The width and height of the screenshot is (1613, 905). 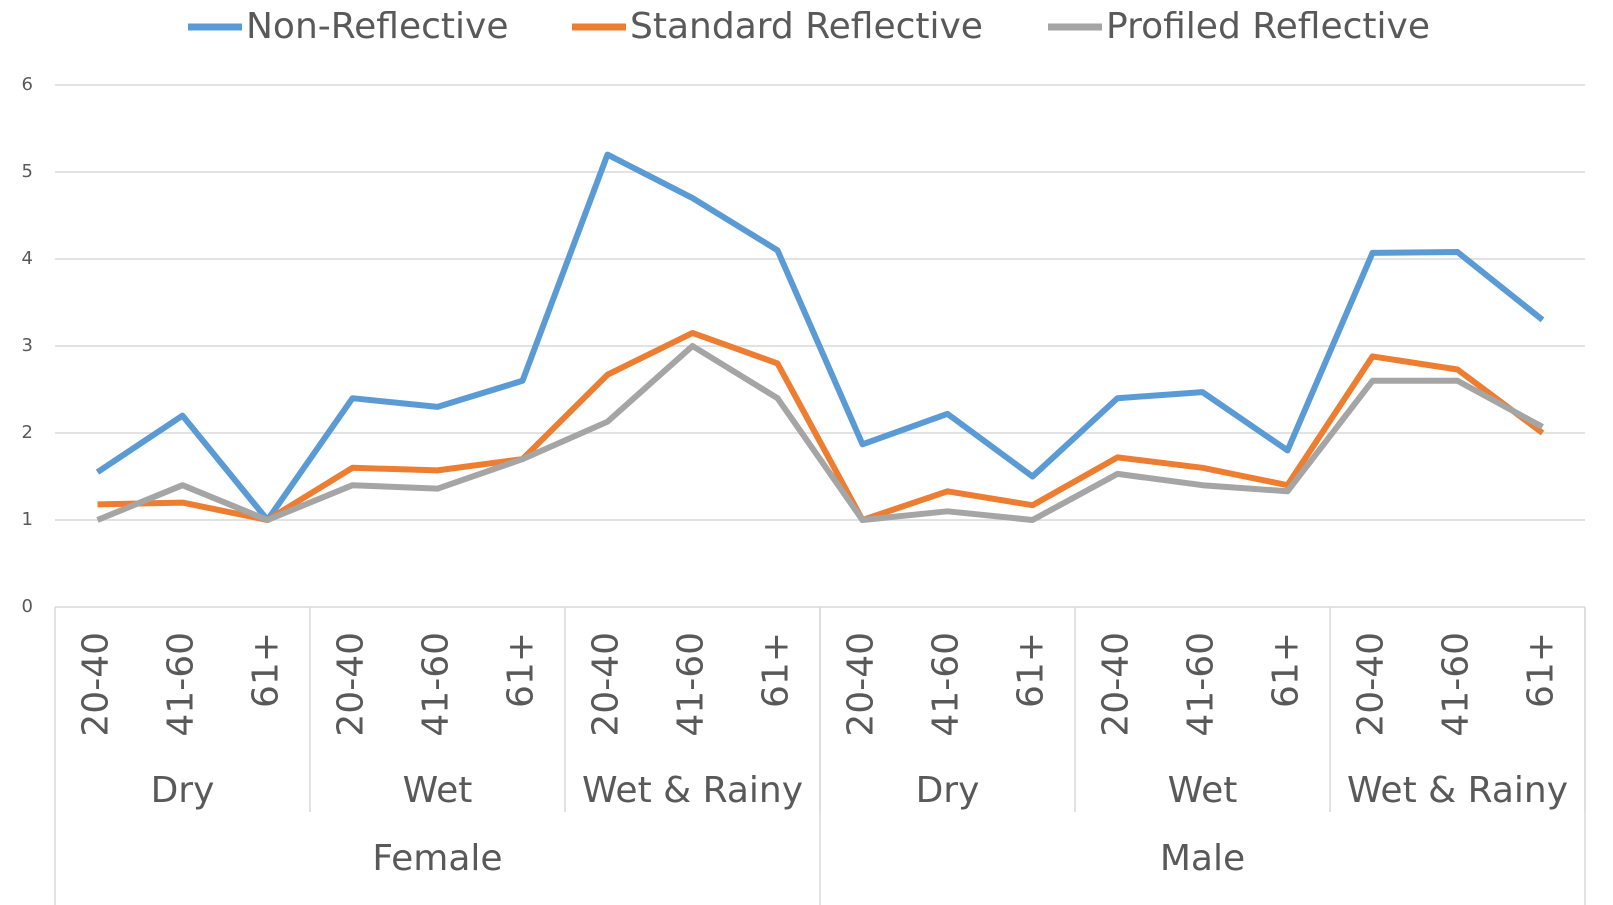 What do you see at coordinates (27, 171) in the screenshot?
I see `y-tick-label: 5` at bounding box center [27, 171].